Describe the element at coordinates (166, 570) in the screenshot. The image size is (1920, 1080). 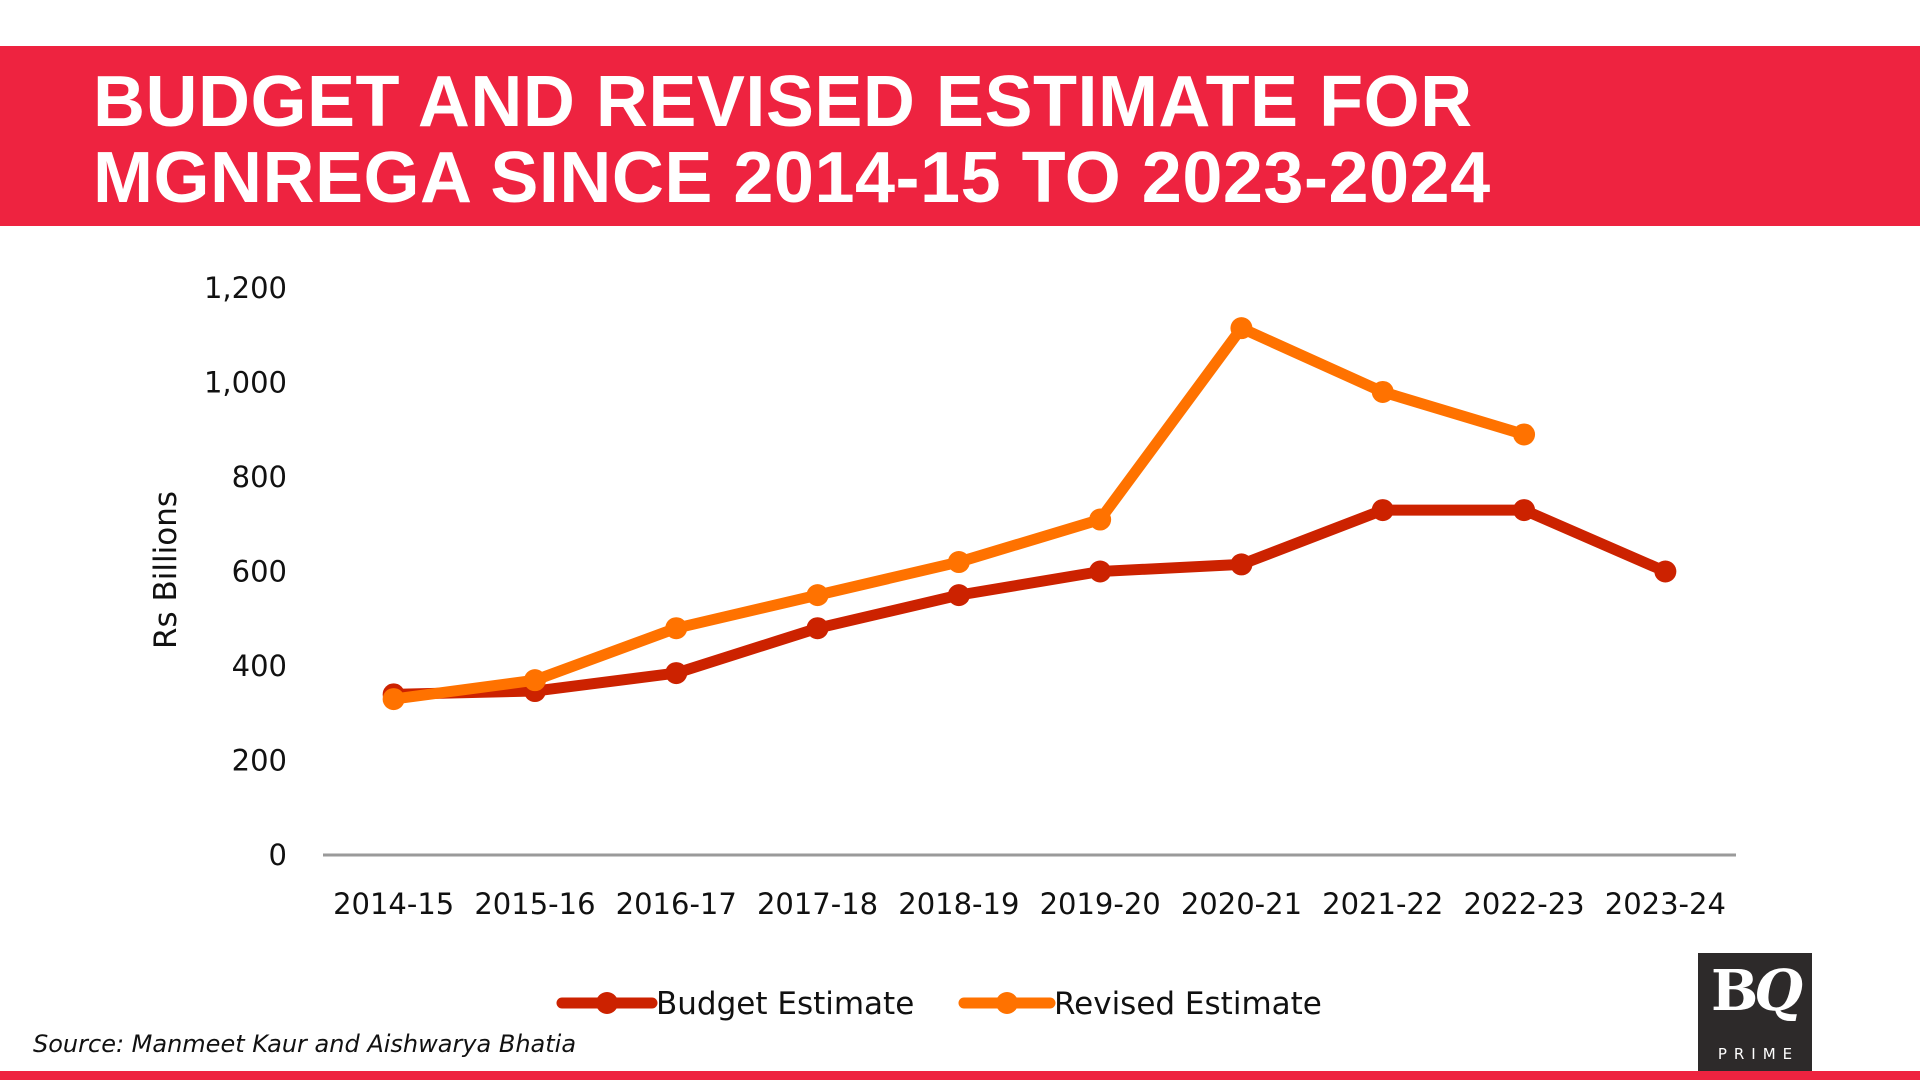
I see `y-axis-title: Rs Billions` at that location.